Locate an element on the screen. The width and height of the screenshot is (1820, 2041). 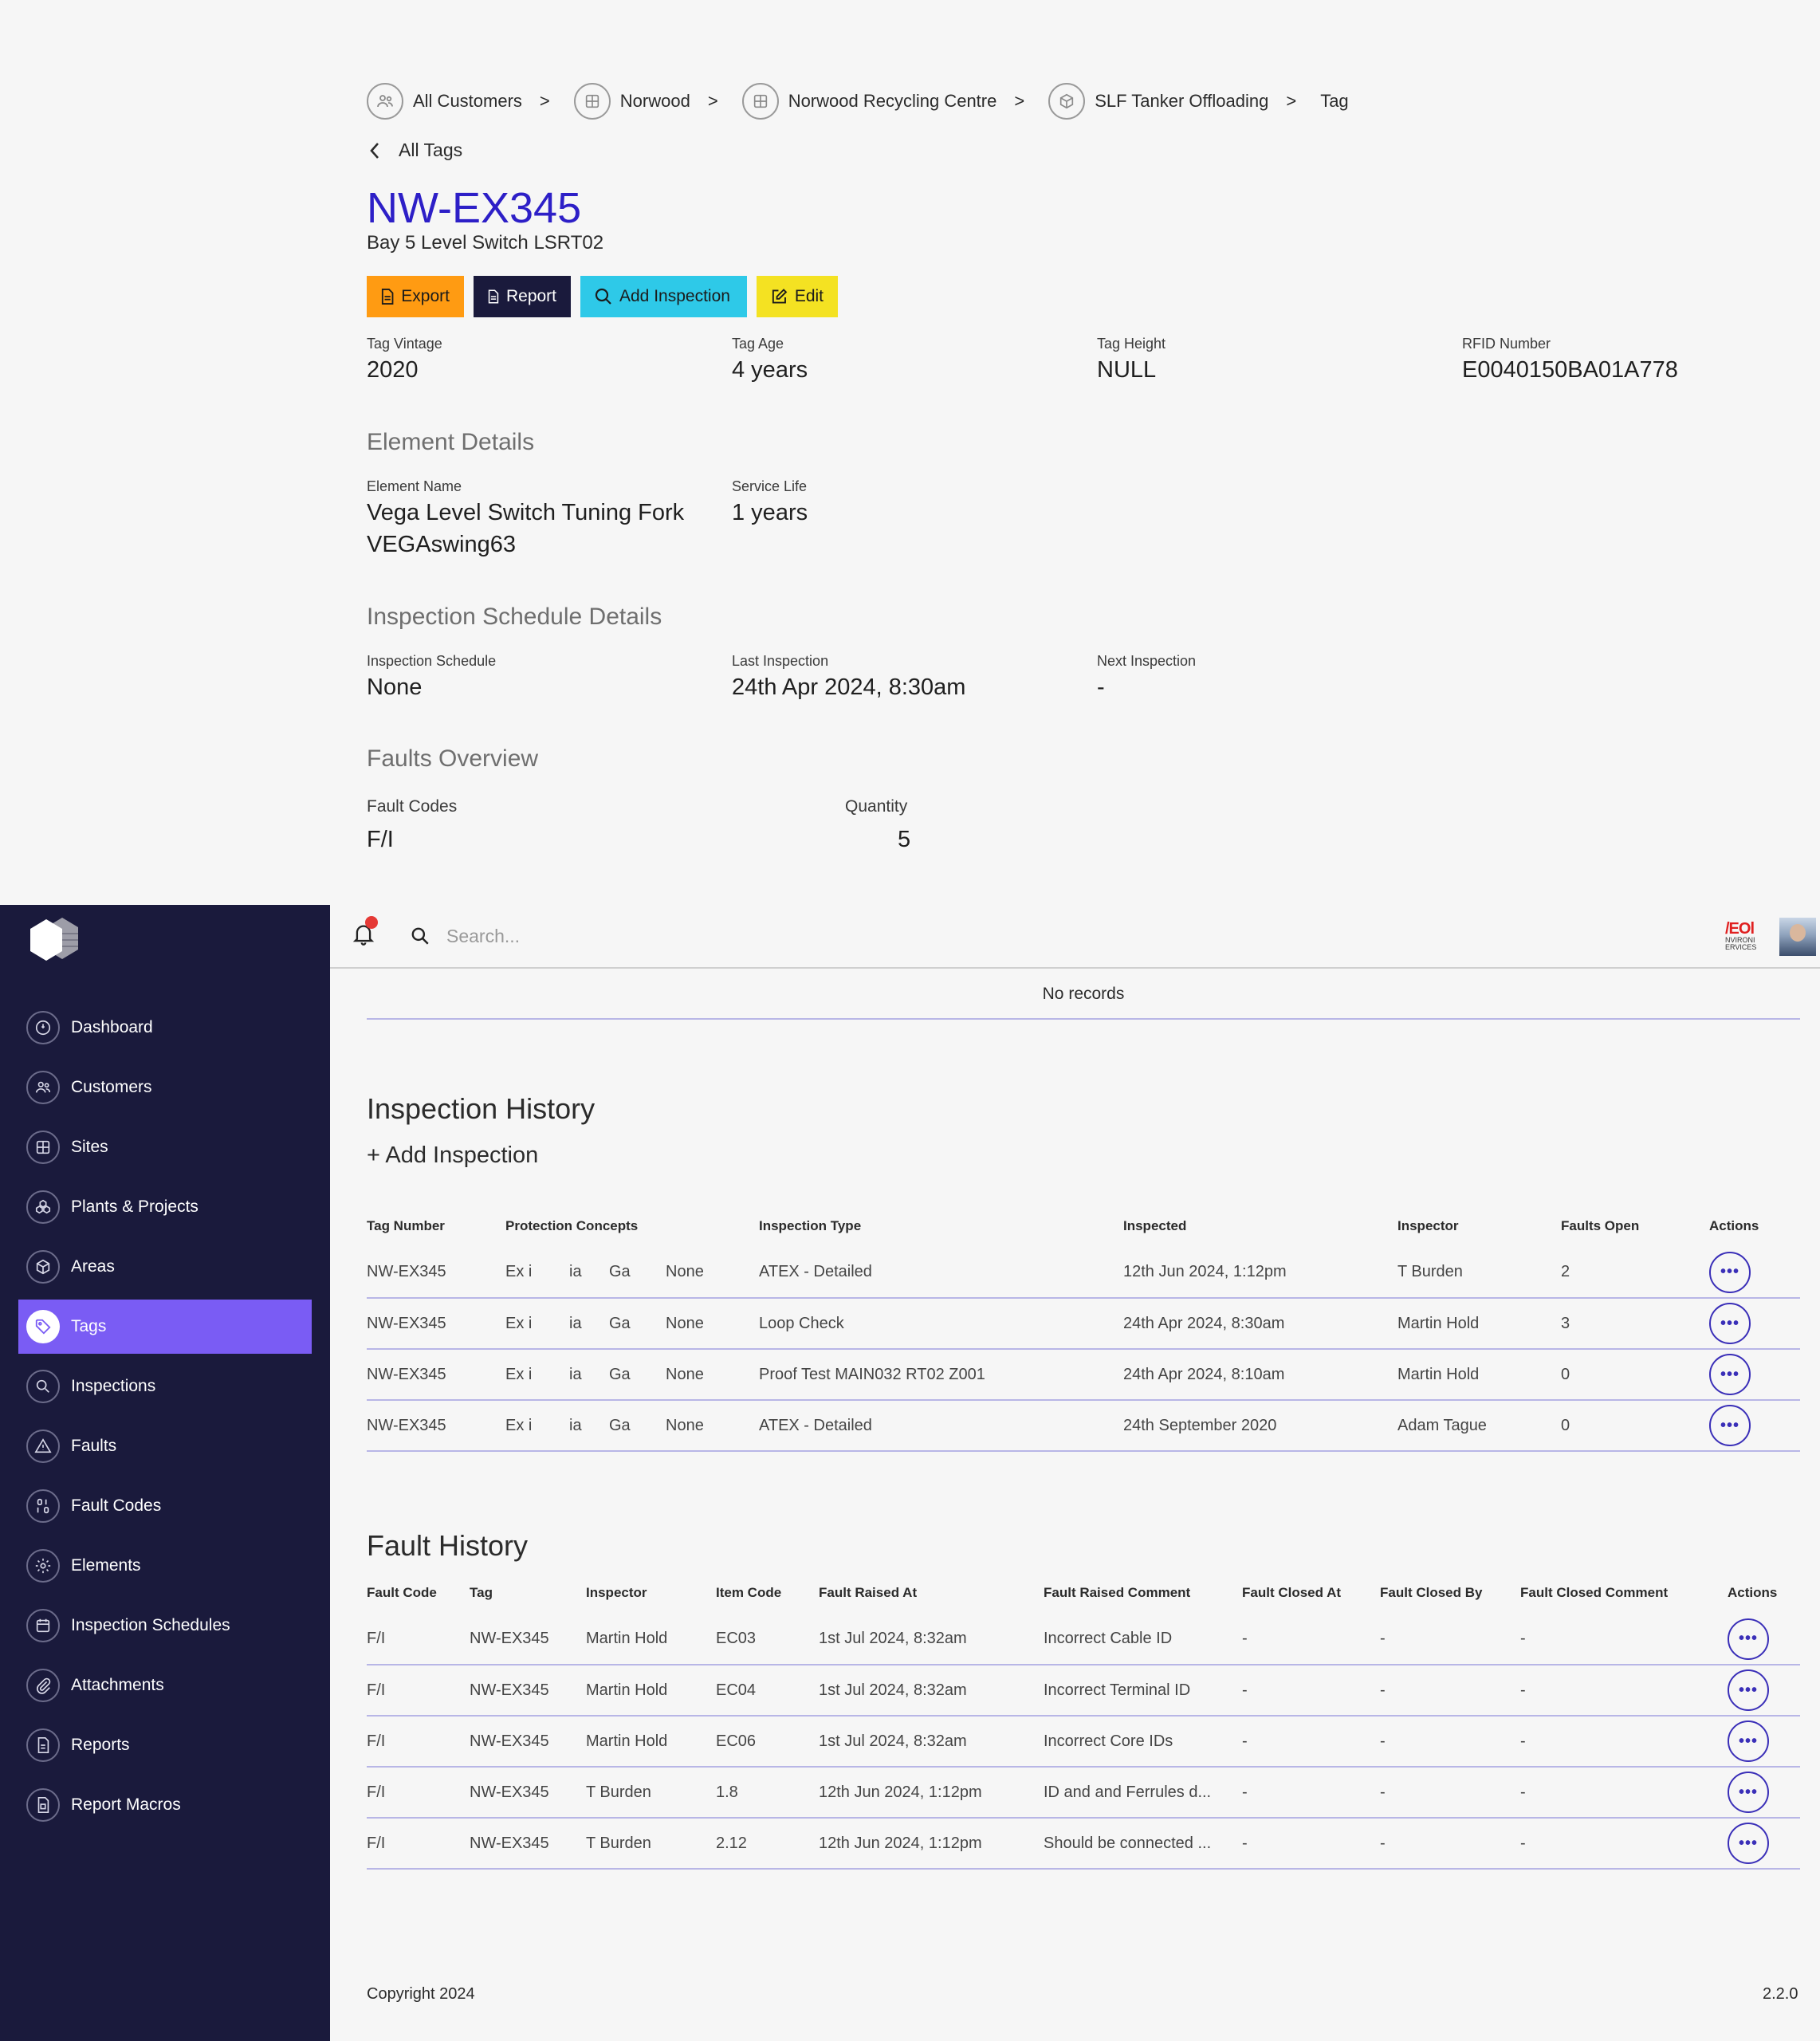
column-header: Faults Open is located at coordinates (1600, 1225).